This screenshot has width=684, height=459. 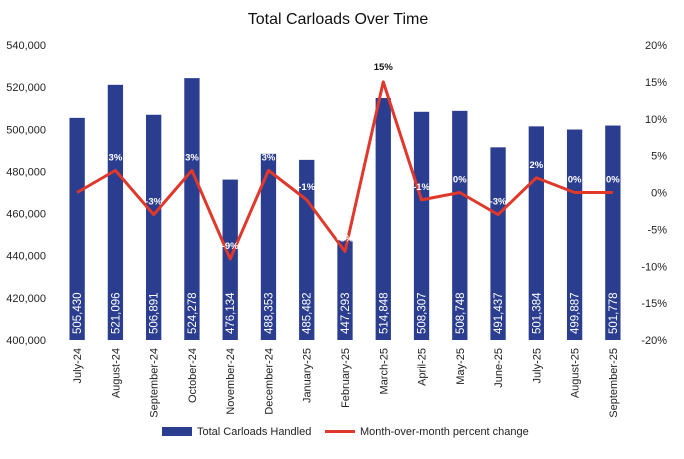 What do you see at coordinates (193, 375) in the screenshot?
I see `x-tick-label: October-24` at bounding box center [193, 375].